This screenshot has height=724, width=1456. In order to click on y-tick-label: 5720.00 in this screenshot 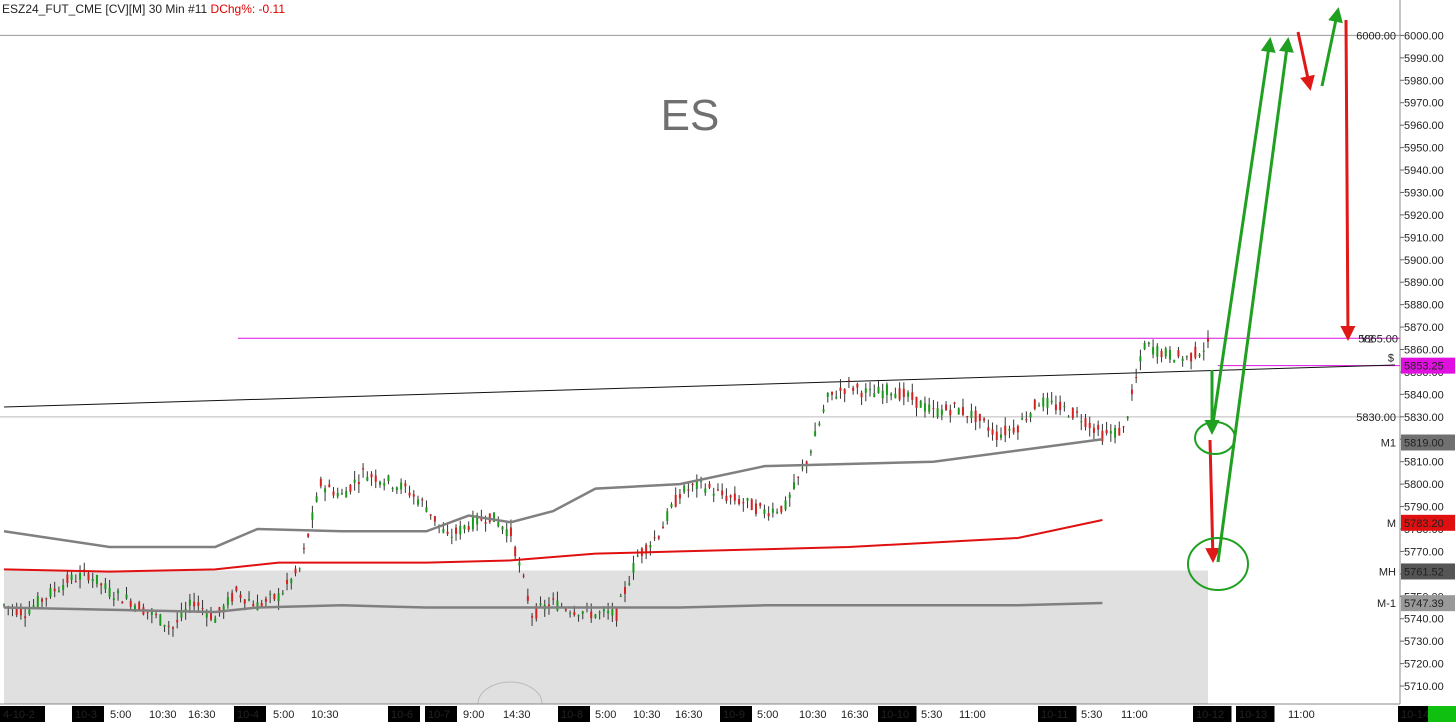, I will do `click(1424, 665)`.